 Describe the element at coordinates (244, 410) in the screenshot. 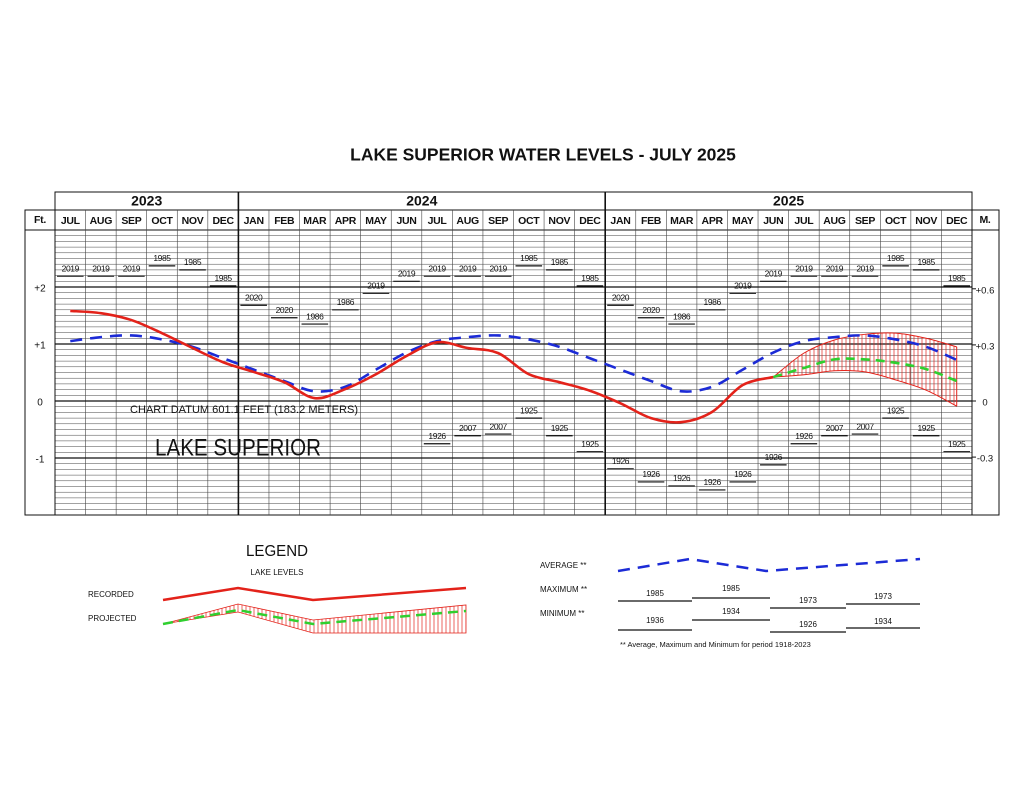

I see `datum-note: CHART DATUM 601.1 FEET (183.2 METERS)` at that location.